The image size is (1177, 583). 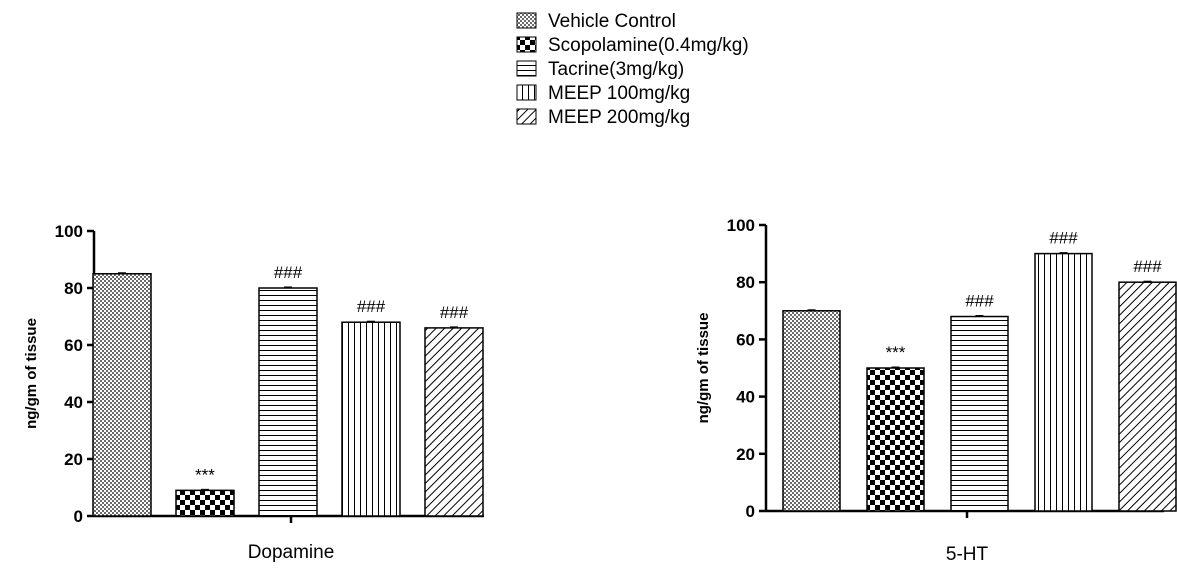 I want to click on legend-item: Tacrine(3mg/kg), so click(x=600, y=69).